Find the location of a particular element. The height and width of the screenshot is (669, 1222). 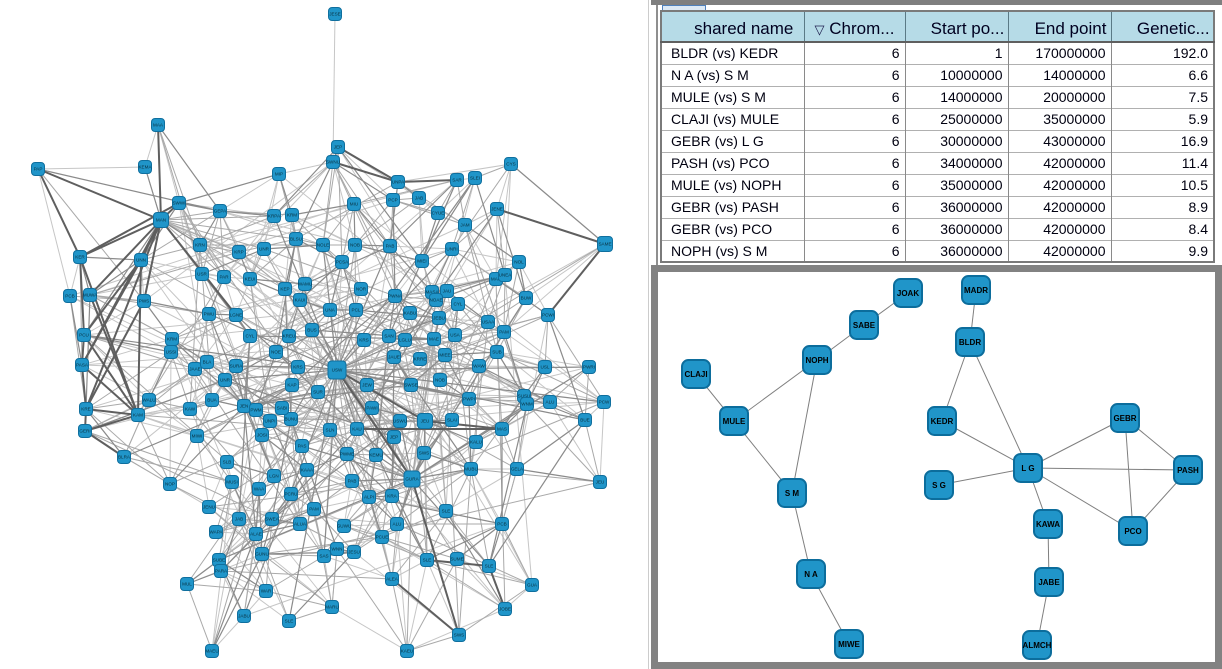

svg-text: USAA is located at coordinates (488, 322).